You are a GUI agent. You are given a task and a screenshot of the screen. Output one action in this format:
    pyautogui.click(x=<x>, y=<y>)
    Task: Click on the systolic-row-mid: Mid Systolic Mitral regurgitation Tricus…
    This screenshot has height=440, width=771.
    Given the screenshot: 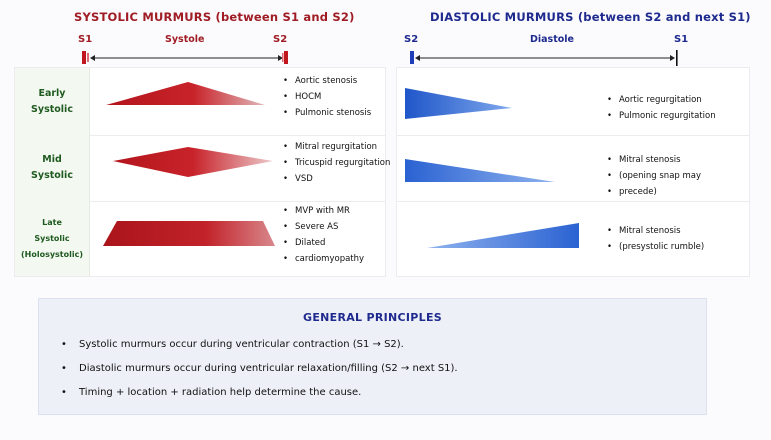 What is the action you would take?
    pyautogui.click(x=202, y=168)
    